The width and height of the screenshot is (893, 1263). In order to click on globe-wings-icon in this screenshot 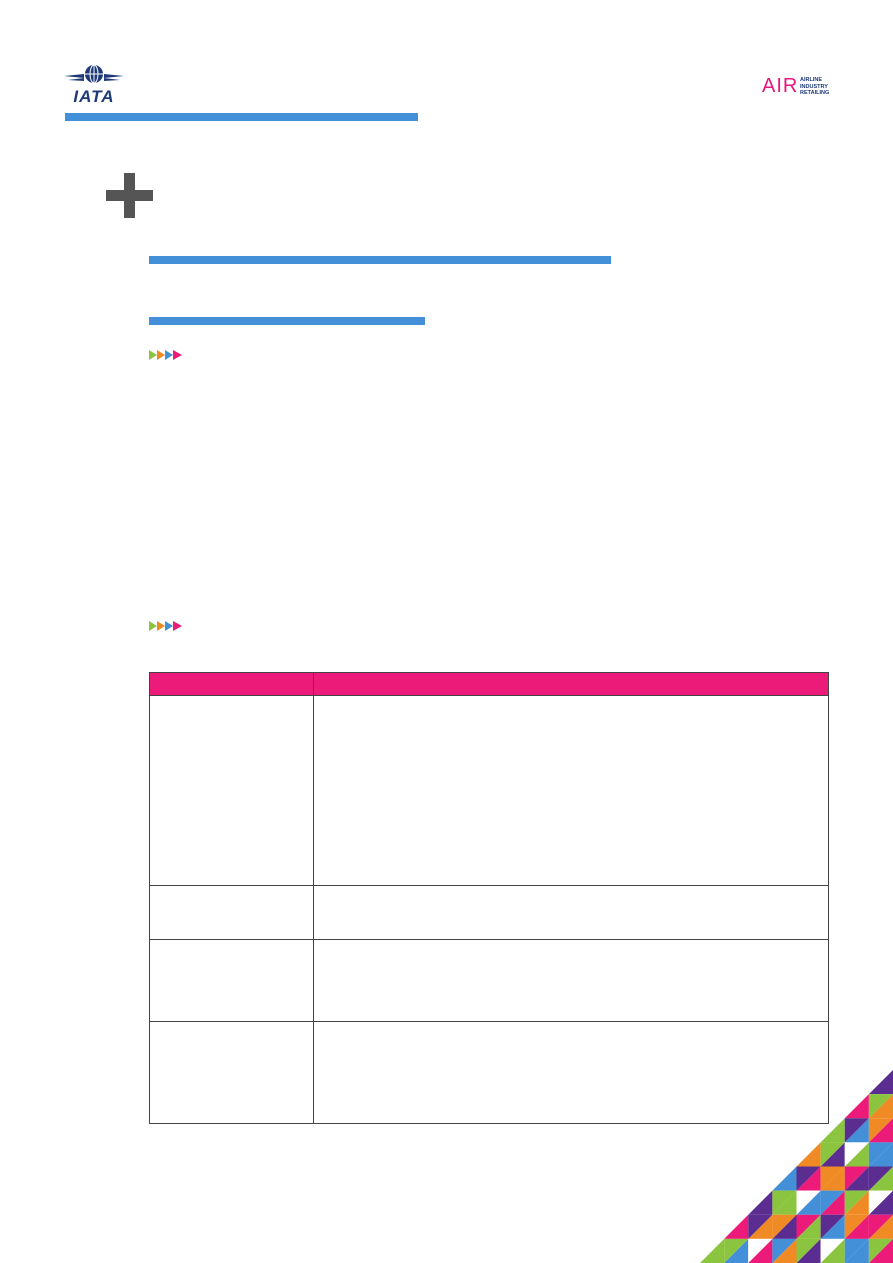, I will do `click(94, 74)`.